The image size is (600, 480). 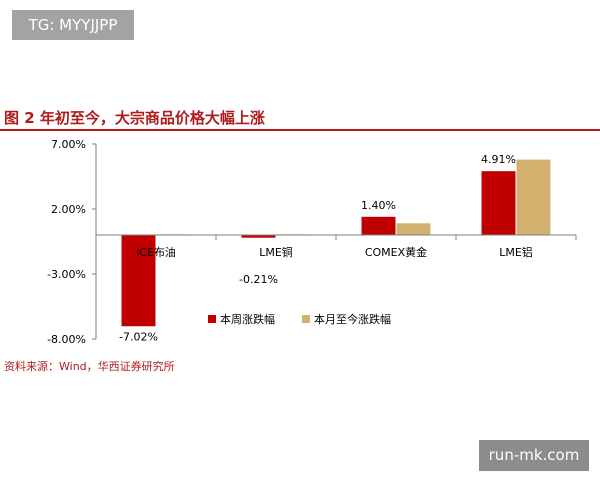 I want to click on data-label: 1.40%, so click(x=378, y=205).